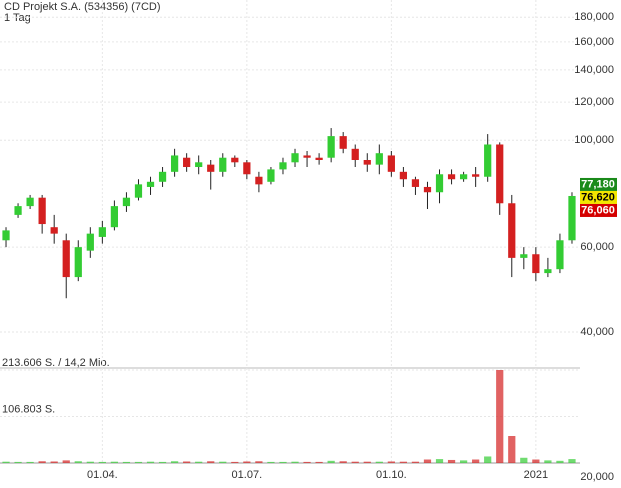 This screenshot has height=488, width=621. What do you see at coordinates (391, 475) in the screenshot?
I see `x-tick-label: 01.10.` at bounding box center [391, 475].